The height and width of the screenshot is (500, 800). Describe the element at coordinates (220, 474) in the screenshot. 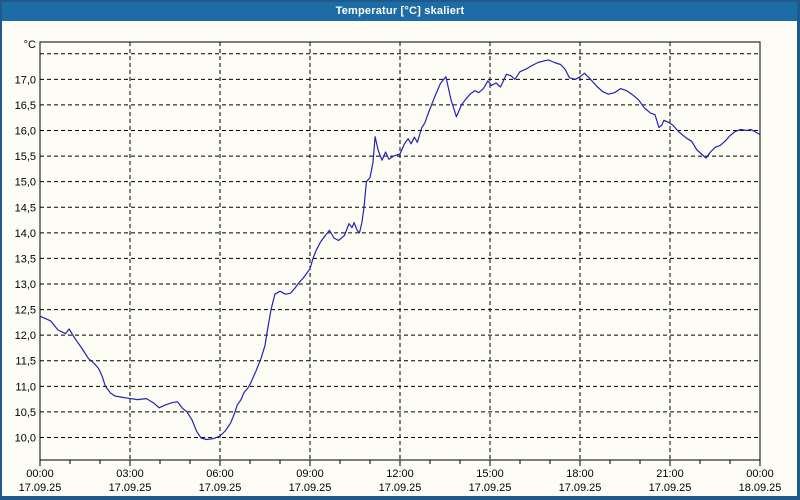

I see `x-tick-time-label: 06:00` at that location.